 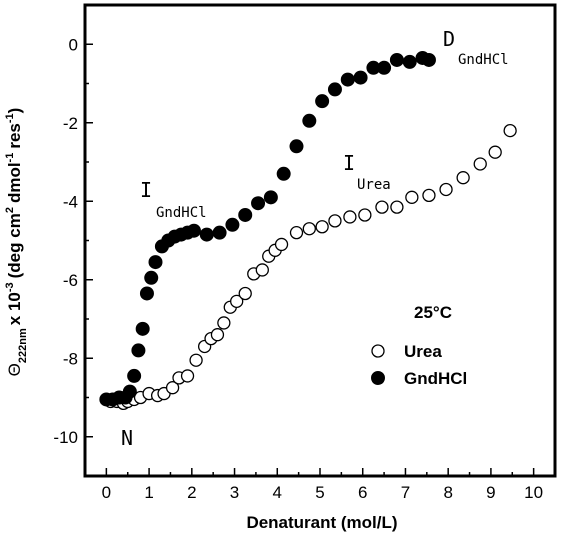 What do you see at coordinates (490, 492) in the screenshot?
I see `x-tick-label: 9` at bounding box center [490, 492].